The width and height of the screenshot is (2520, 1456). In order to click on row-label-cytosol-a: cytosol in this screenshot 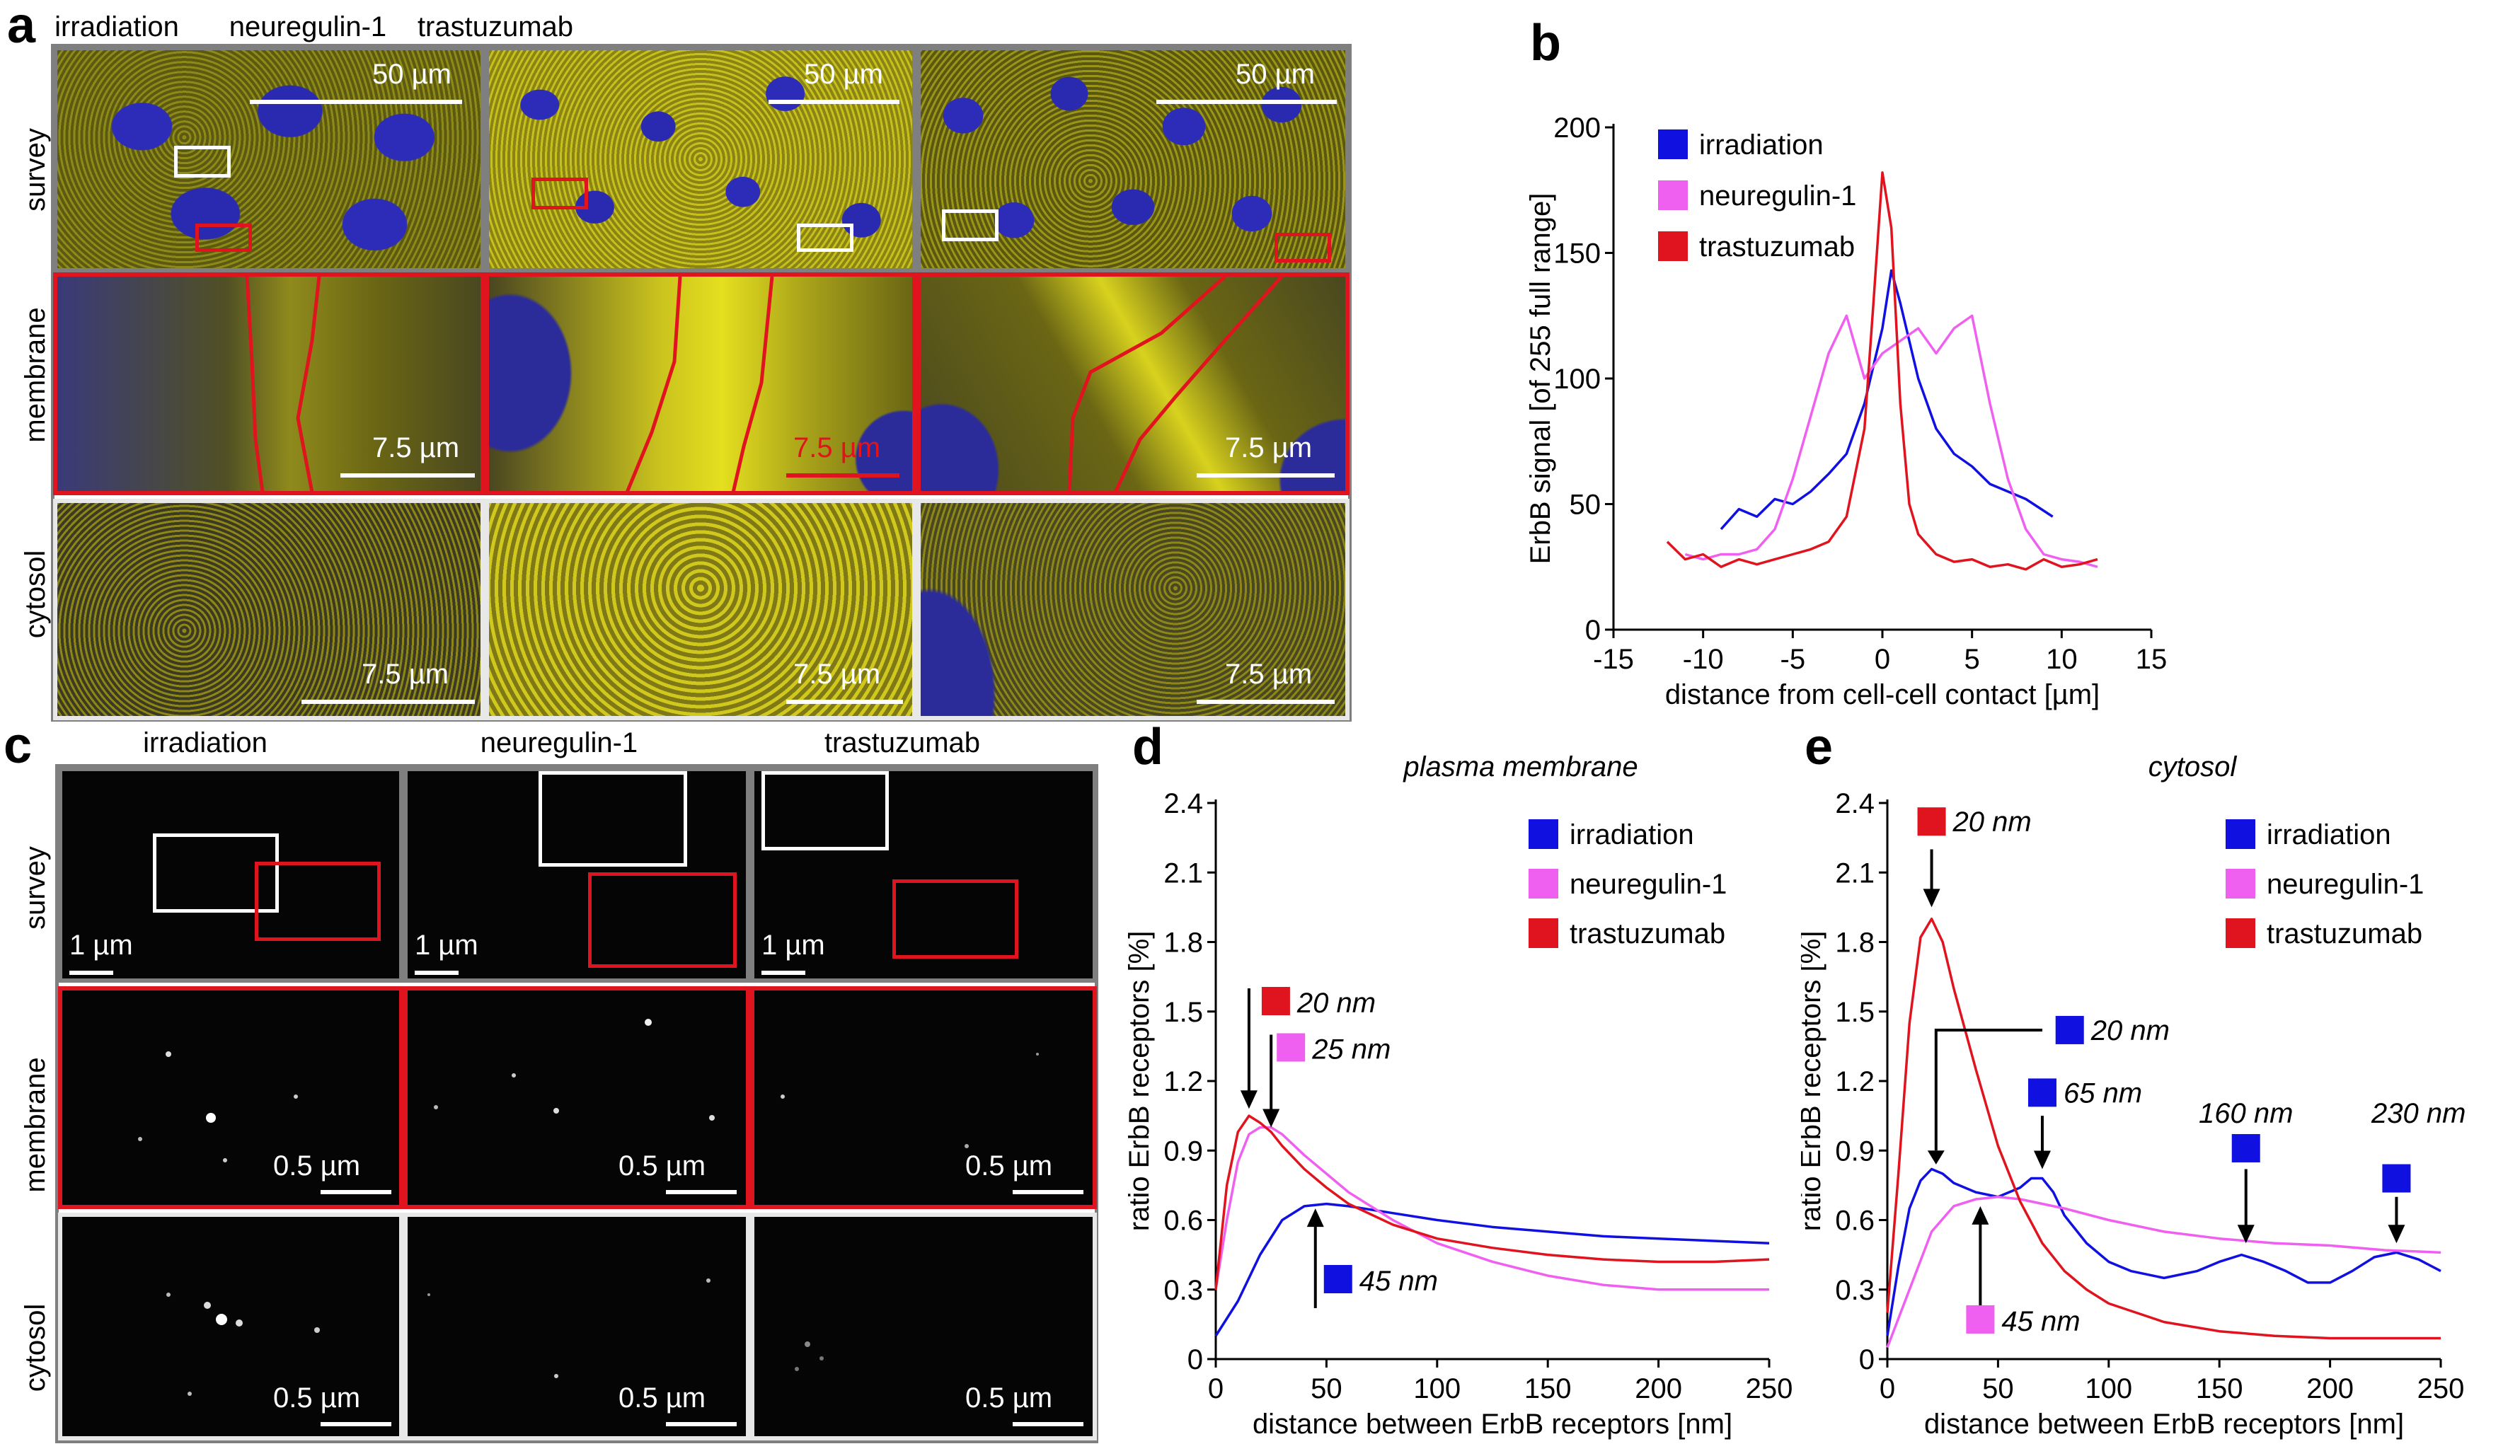, I will do `click(35, 594)`.